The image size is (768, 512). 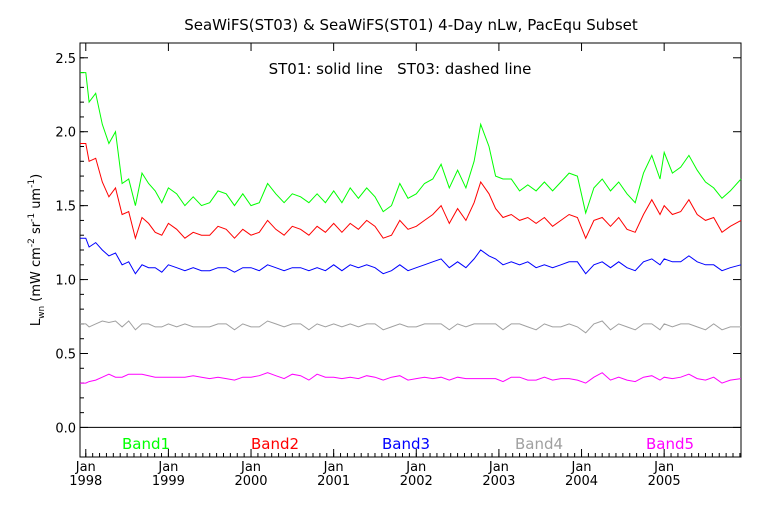 What do you see at coordinates (416, 481) in the screenshot?
I see `x-tick-year: 2002` at bounding box center [416, 481].